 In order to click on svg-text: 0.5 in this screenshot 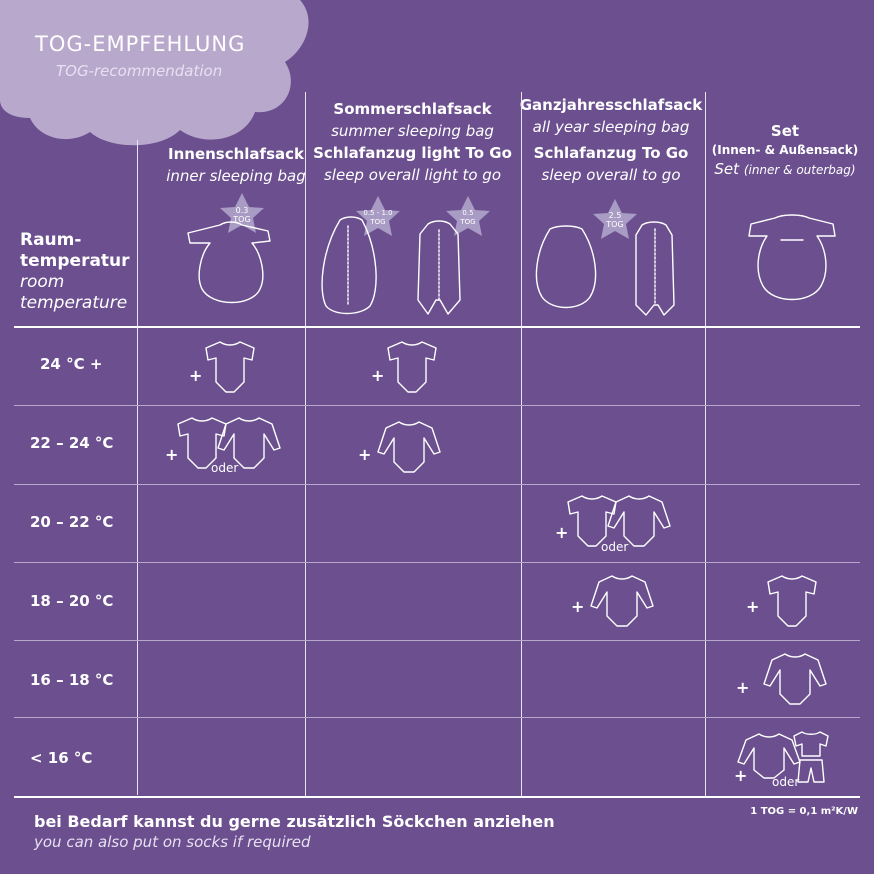, I will do `click(467, 213)`.